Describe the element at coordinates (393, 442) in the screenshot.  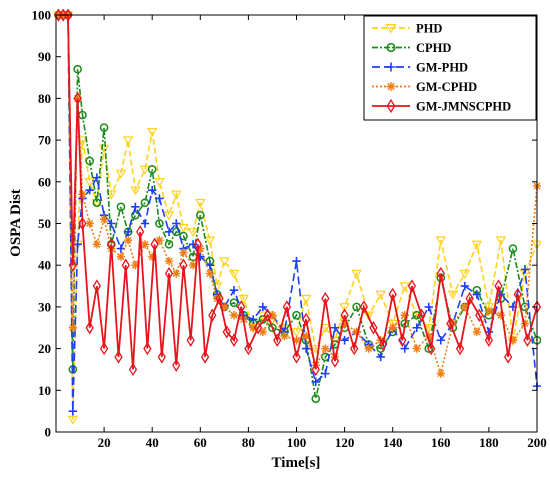
I see `x-tick-label: 140` at that location.